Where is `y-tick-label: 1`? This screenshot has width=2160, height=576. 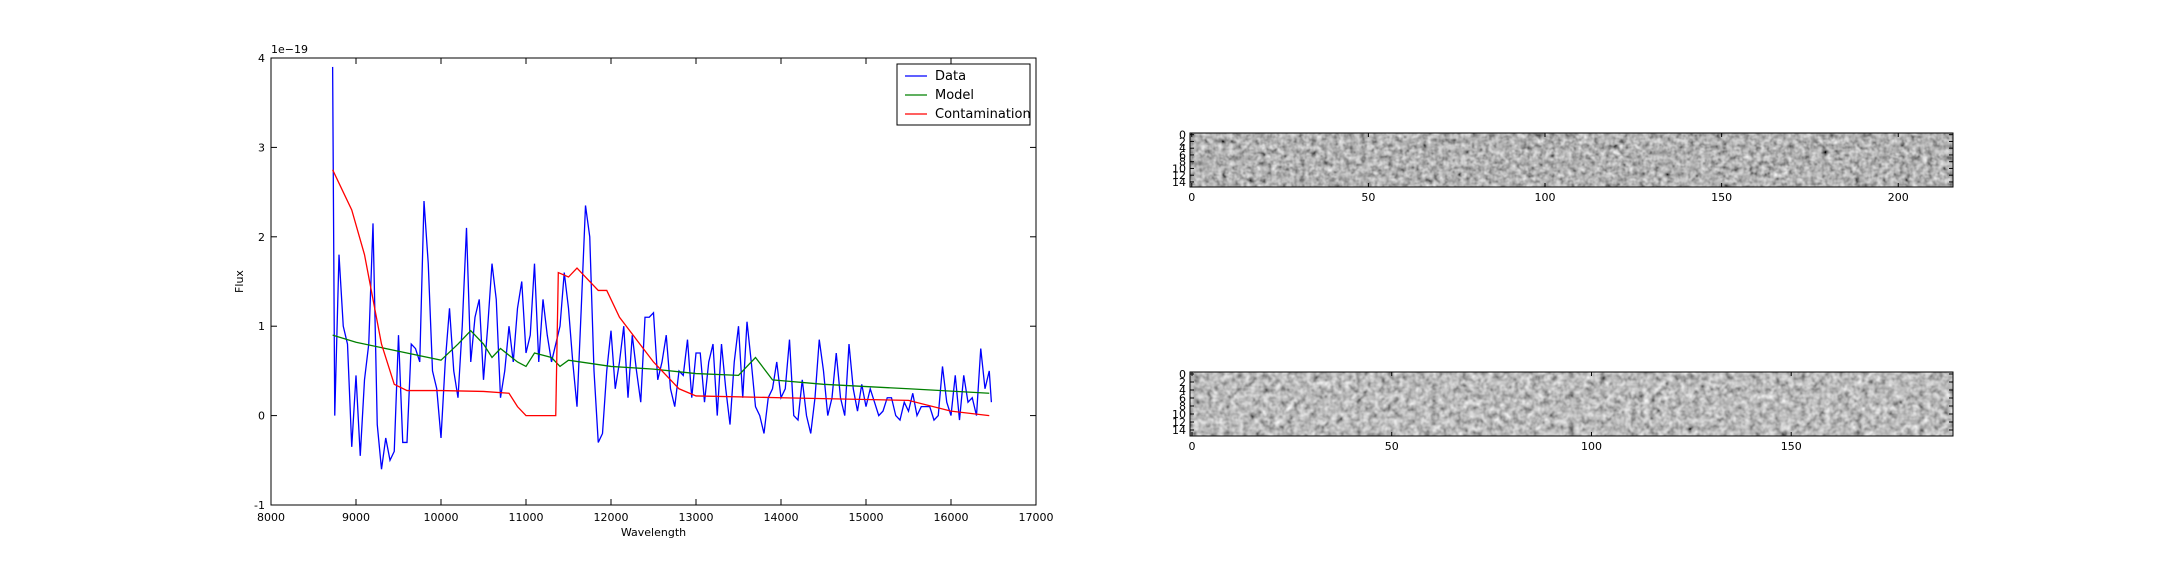
y-tick-label: 1 is located at coordinates (261, 326).